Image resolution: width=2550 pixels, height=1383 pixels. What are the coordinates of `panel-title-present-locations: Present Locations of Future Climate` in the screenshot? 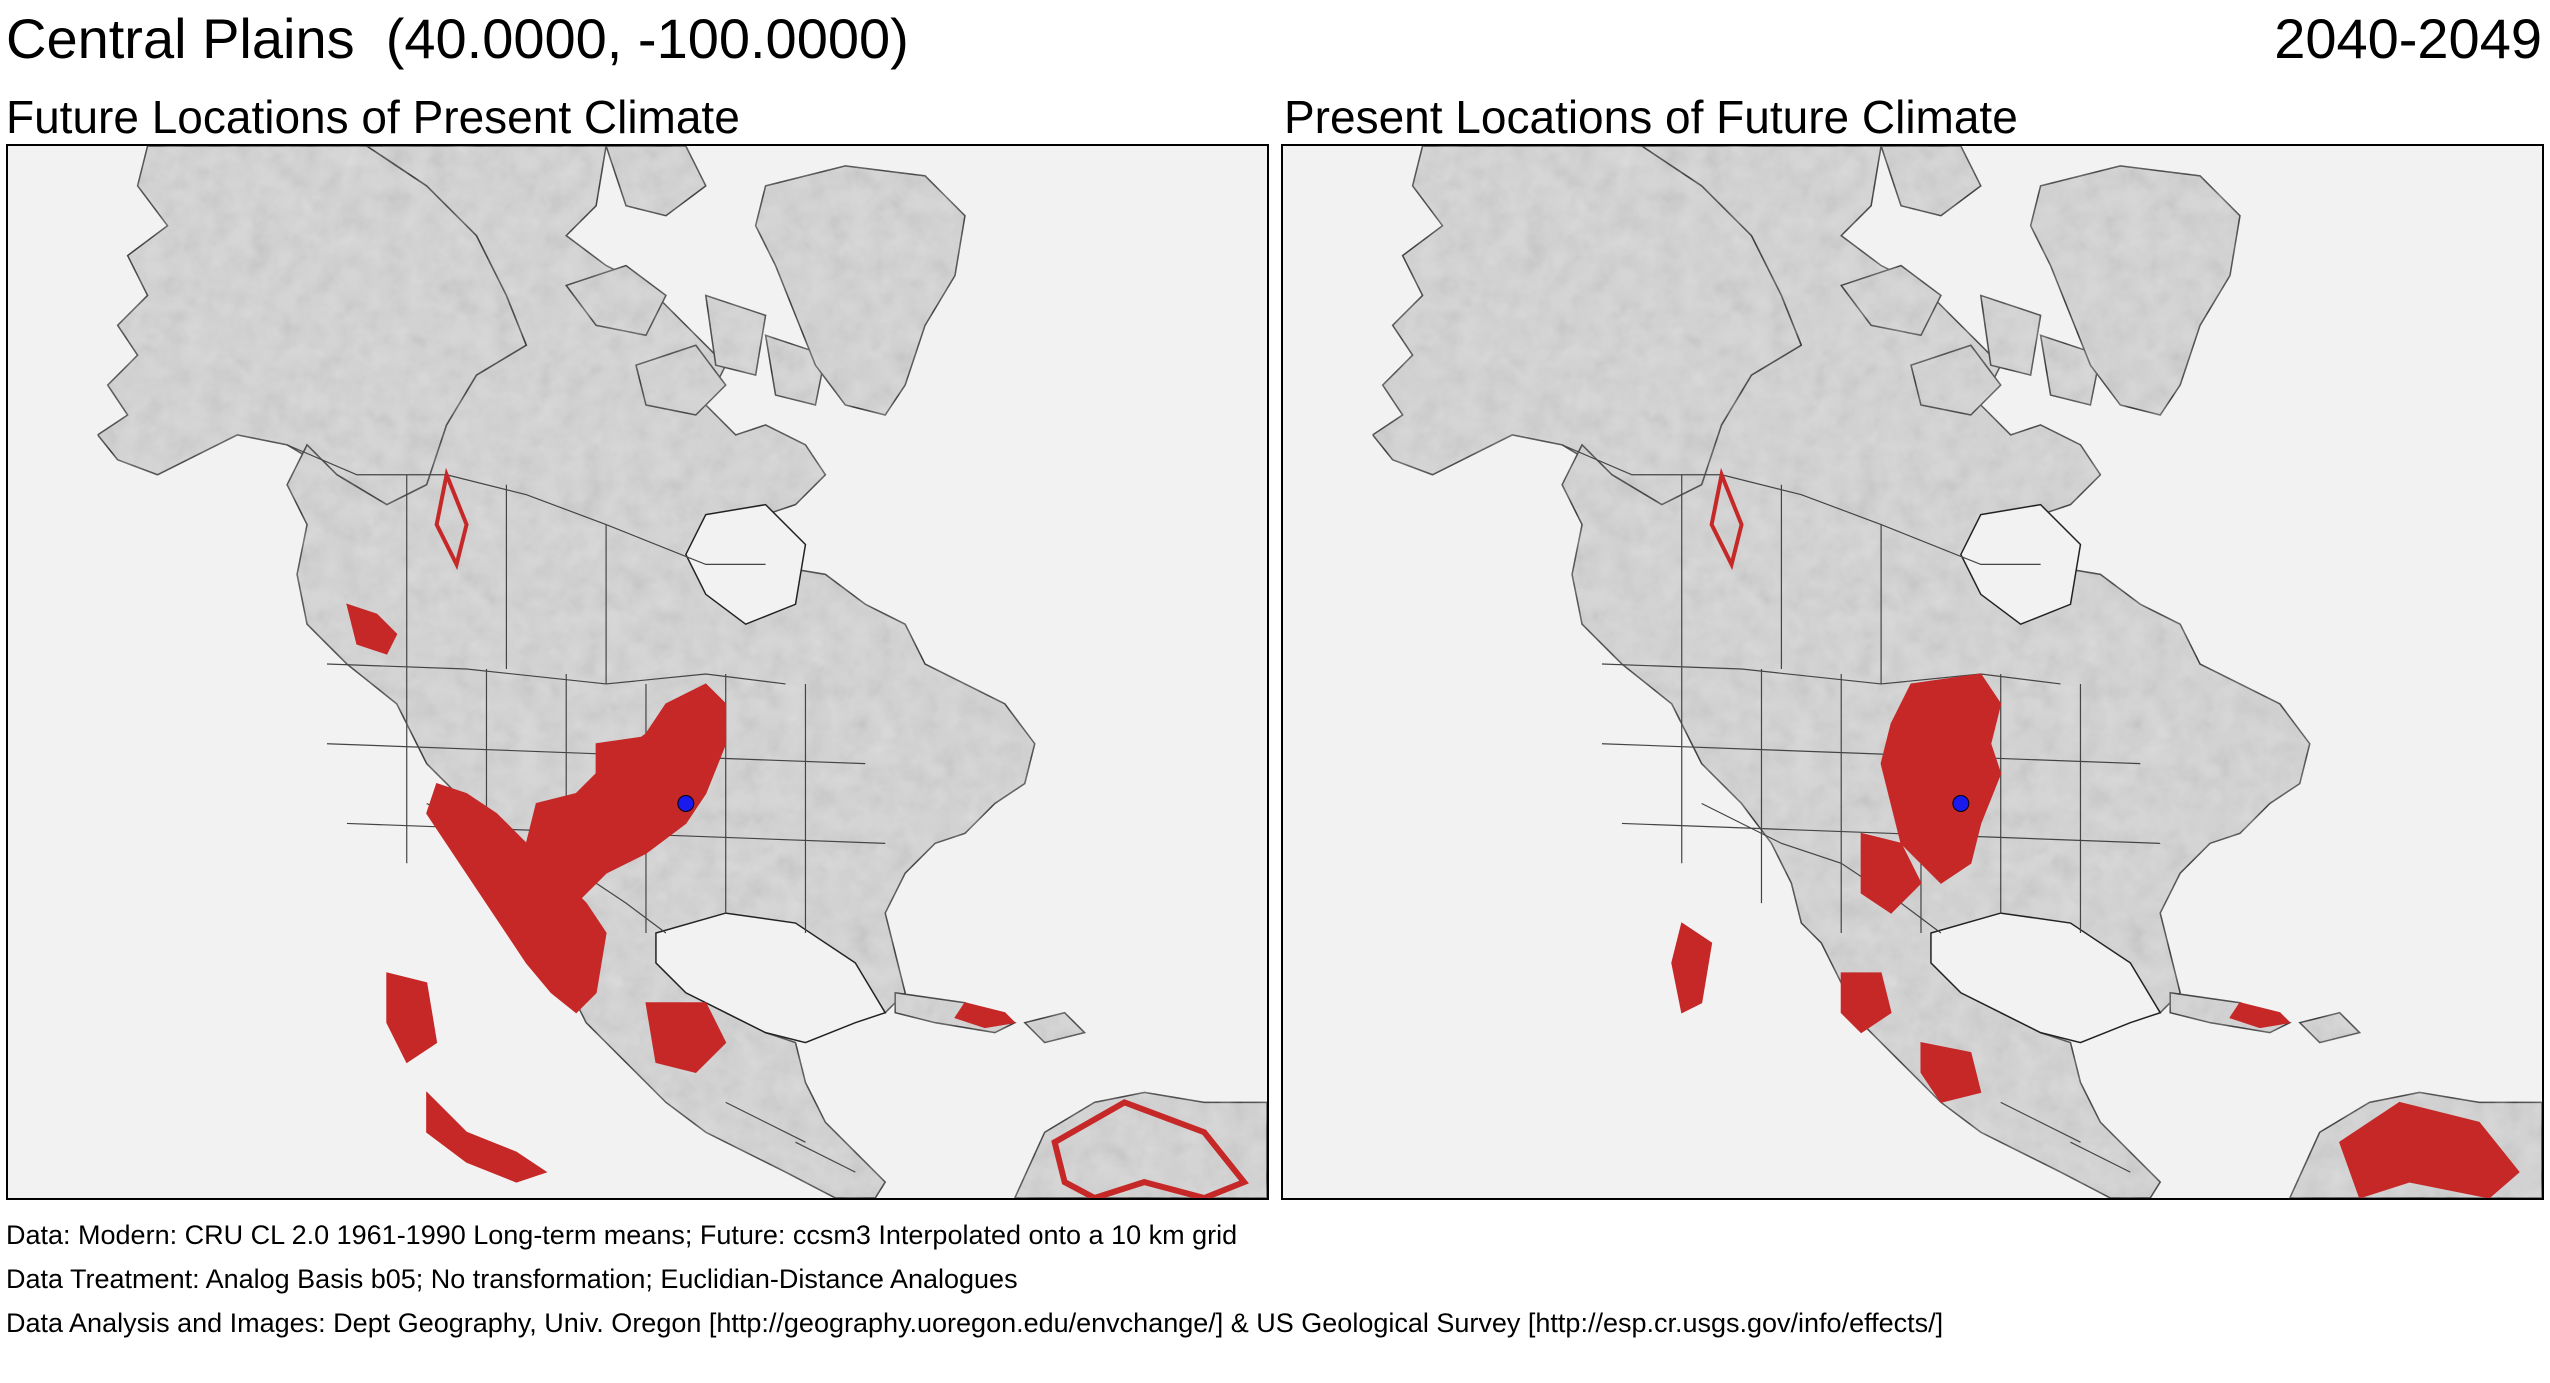 It's located at (1651, 117).